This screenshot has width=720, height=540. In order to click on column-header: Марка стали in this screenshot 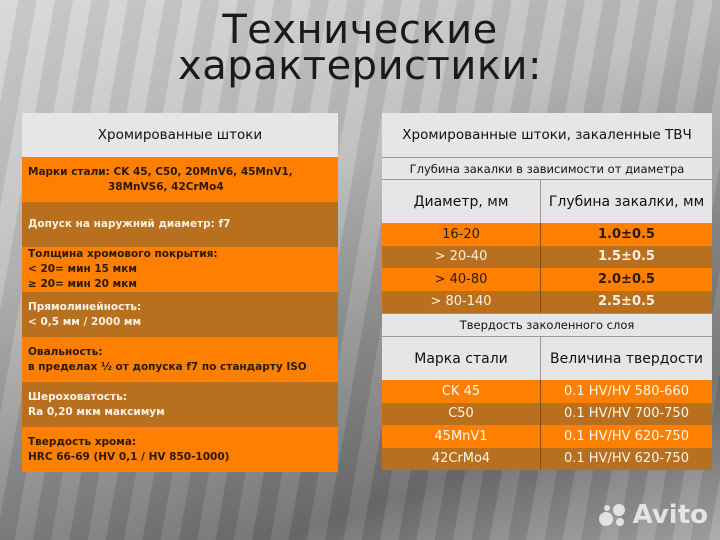, I will do `click(461, 358)`.